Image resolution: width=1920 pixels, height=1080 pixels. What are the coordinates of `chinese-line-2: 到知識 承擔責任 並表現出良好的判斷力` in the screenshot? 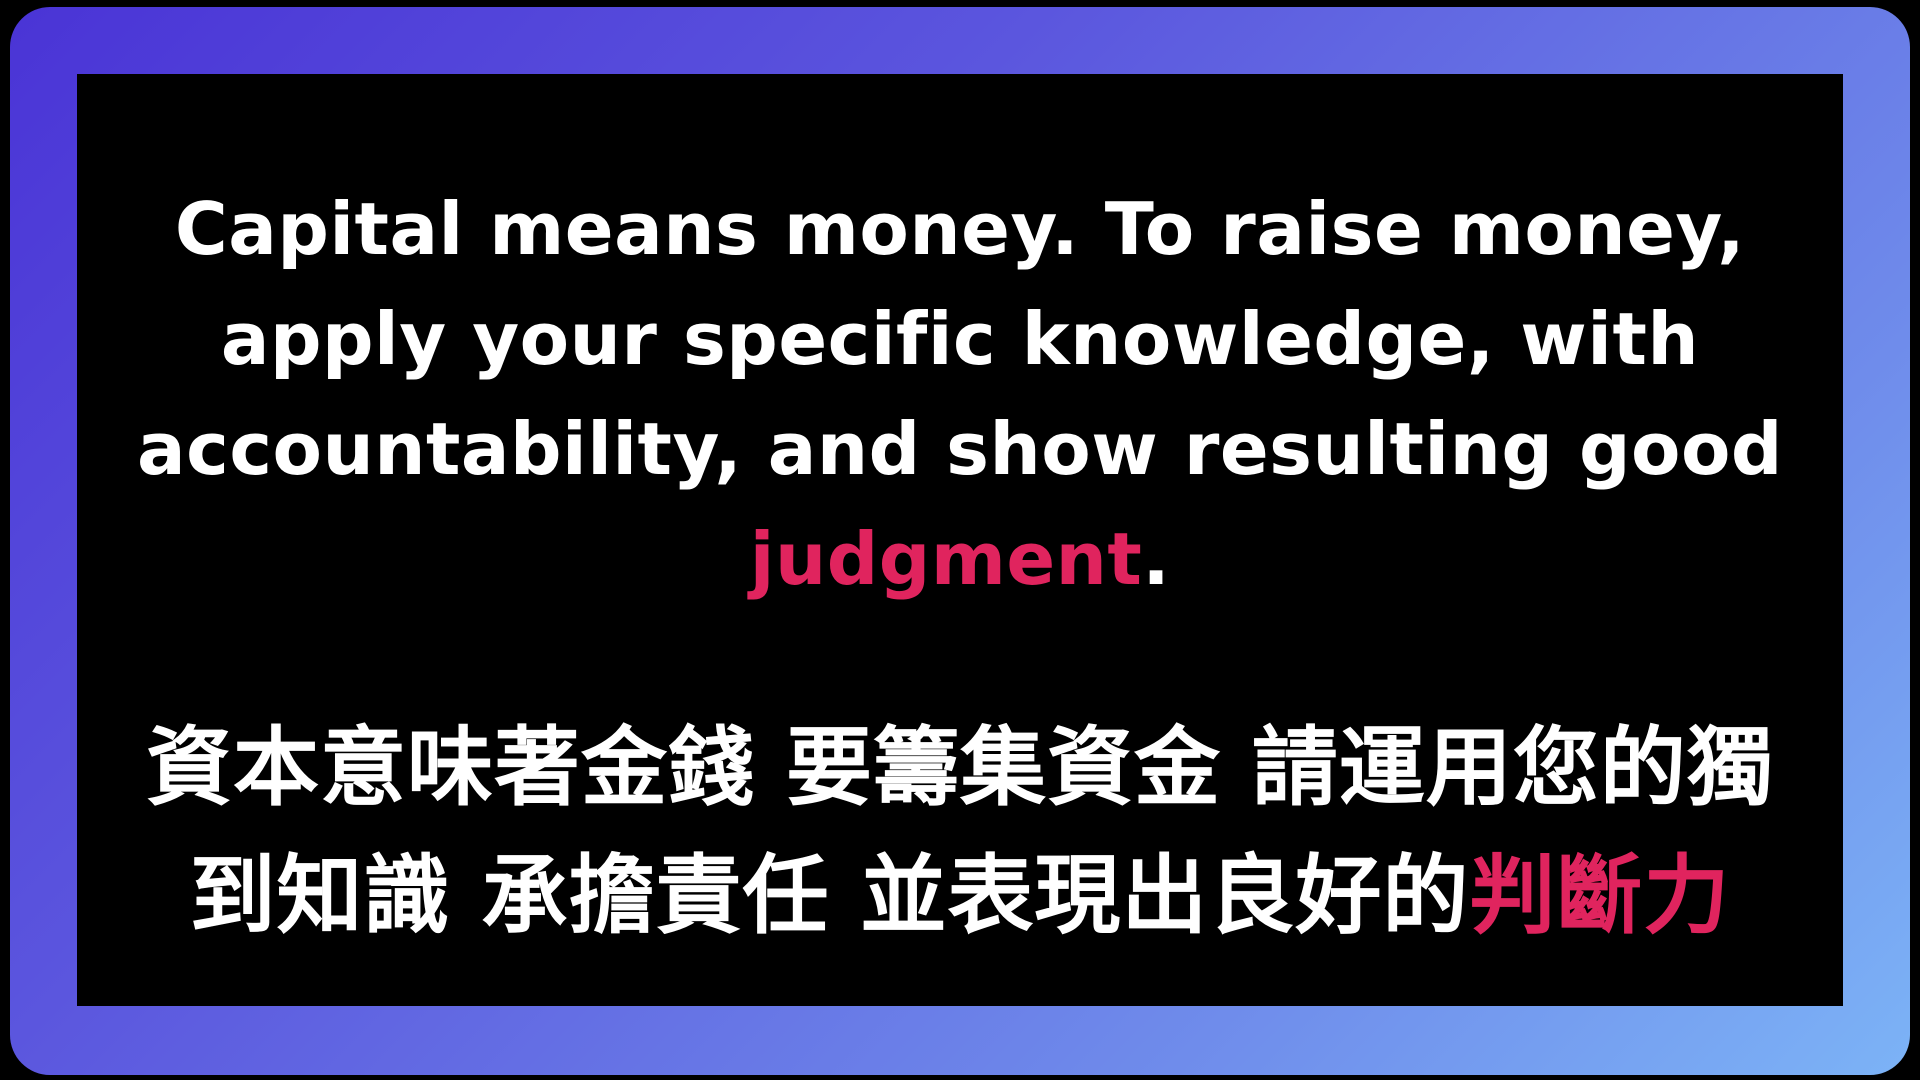 It's located at (960, 896).